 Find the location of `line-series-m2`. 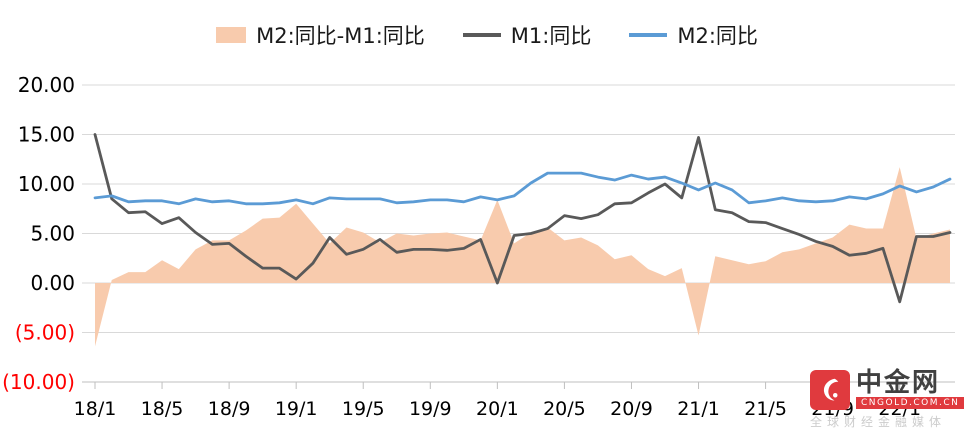

line-series-m2 is located at coordinates (522, 188).